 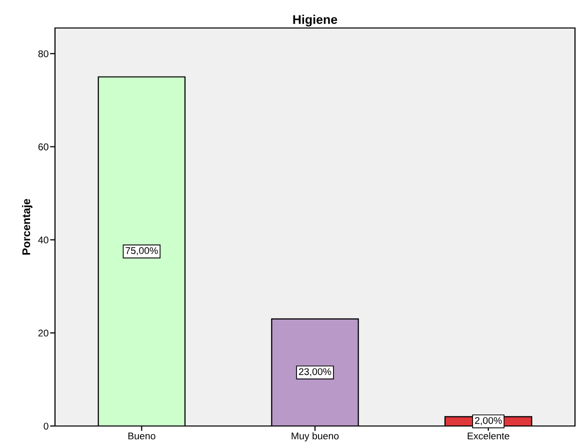 I want to click on x-tick-label: Muy bueno, so click(x=315, y=437).